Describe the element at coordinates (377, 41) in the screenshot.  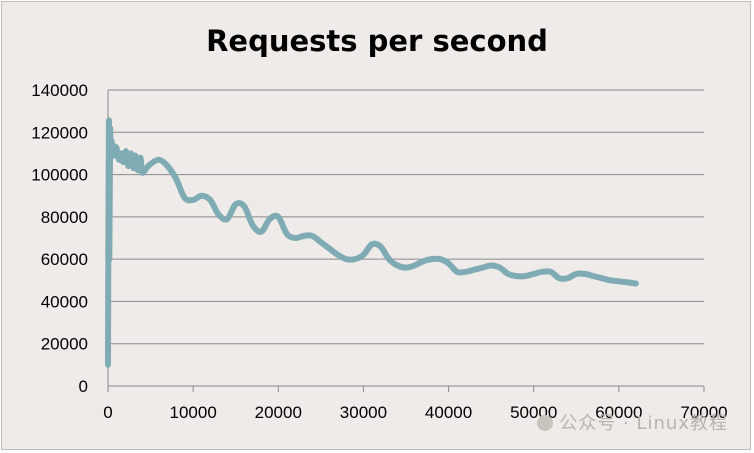
I see `chart-title: Requests per second` at that location.